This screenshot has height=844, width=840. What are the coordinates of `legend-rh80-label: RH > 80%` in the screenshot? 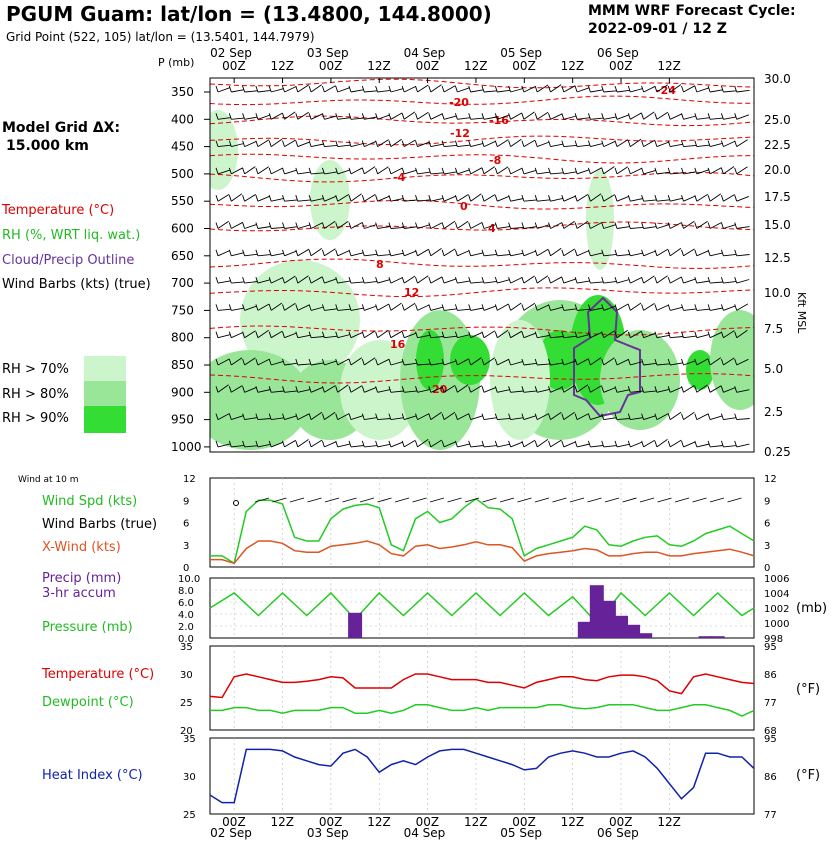 It's located at (35, 394).